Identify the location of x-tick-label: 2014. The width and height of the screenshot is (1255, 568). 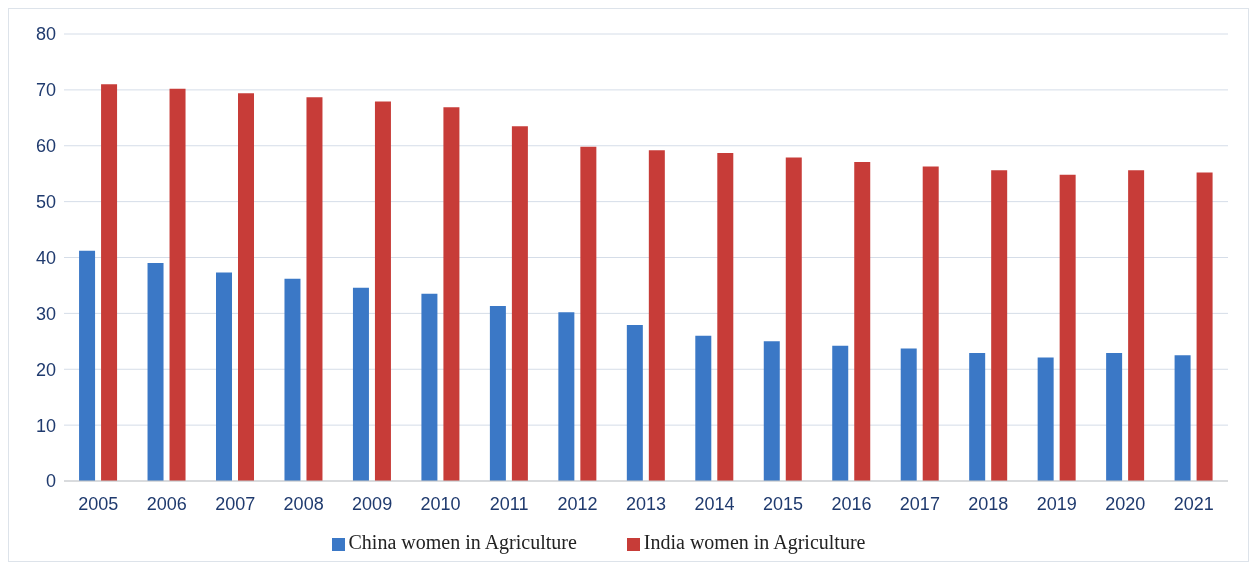
(714, 503).